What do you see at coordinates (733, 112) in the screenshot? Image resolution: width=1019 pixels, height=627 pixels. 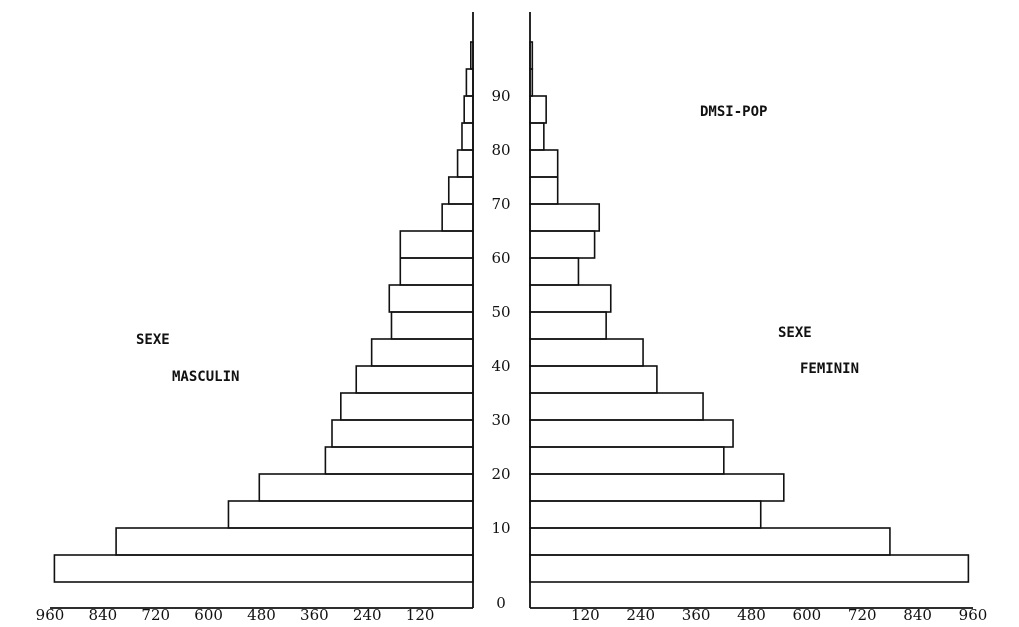 I see `chart-title: DMSI-POP` at bounding box center [733, 112].